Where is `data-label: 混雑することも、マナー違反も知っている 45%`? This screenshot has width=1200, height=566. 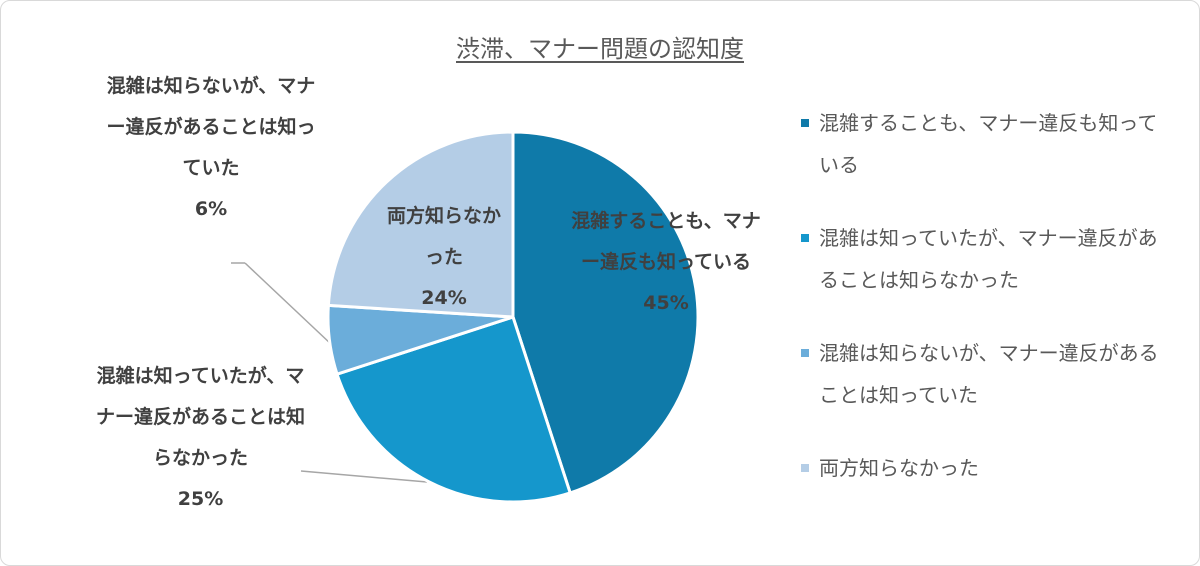
data-label: 混雑することも、マナー違反も知っている 45% is located at coordinates (666, 262).